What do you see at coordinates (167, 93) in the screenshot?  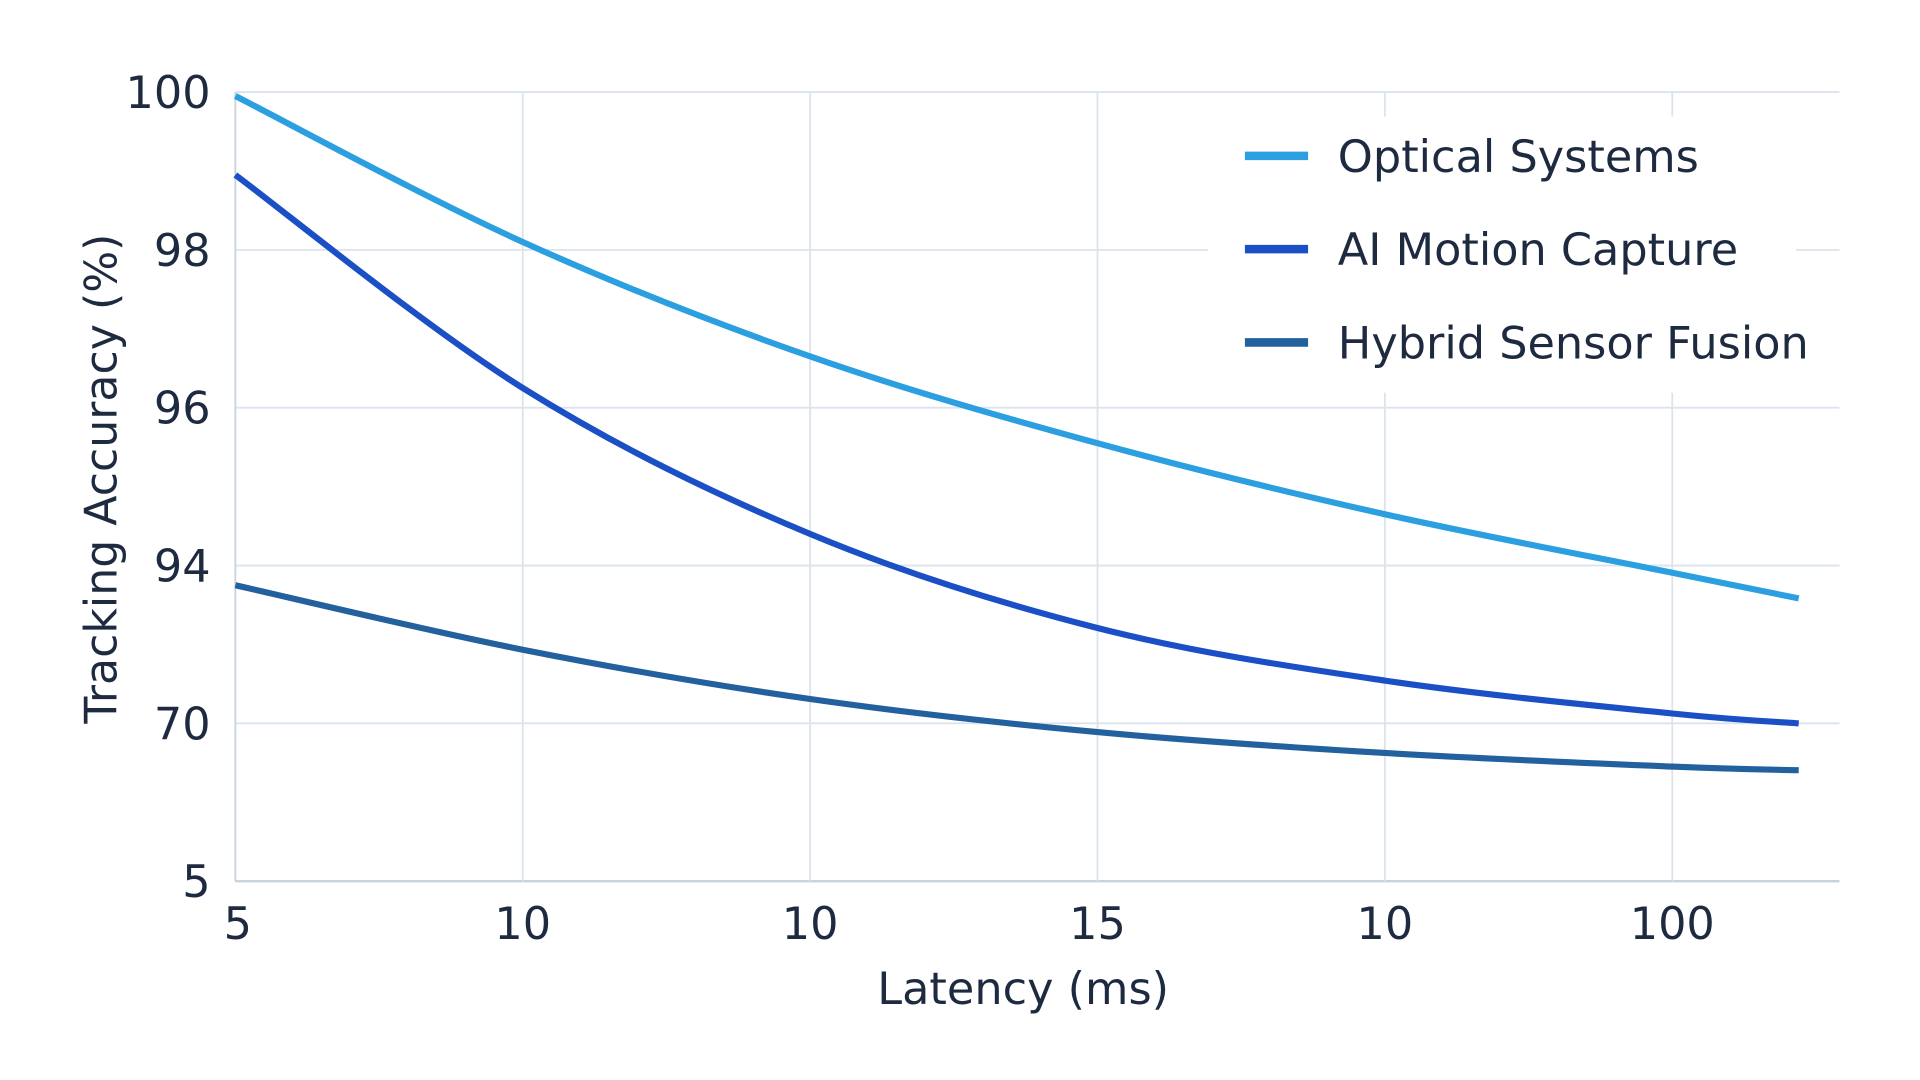 I see `y-tick-label: 100` at bounding box center [167, 93].